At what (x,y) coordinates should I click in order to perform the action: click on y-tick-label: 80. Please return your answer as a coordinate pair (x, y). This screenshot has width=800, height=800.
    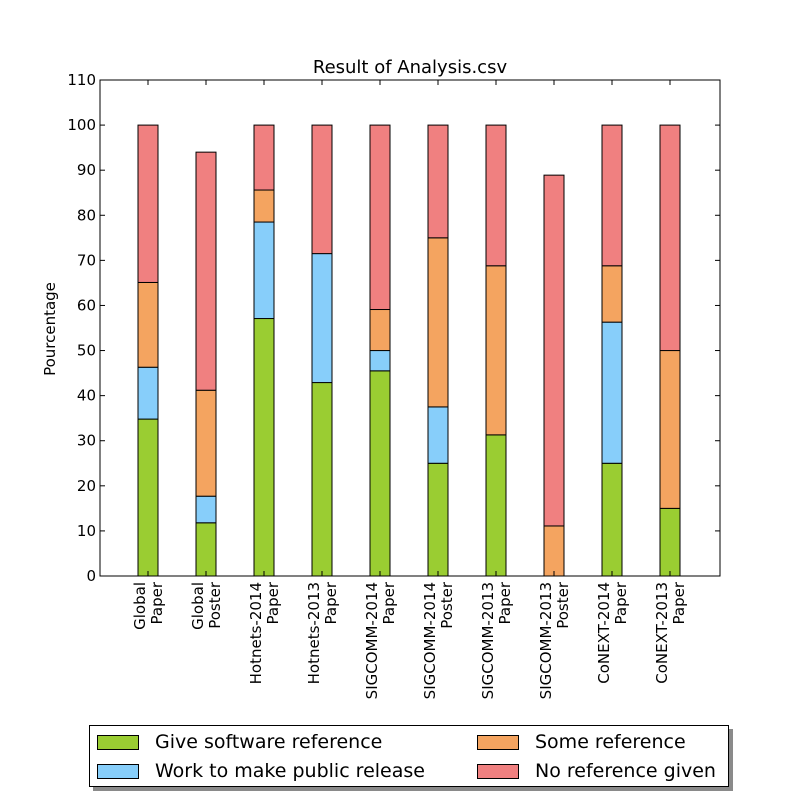
    Looking at the image, I should click on (86, 215).